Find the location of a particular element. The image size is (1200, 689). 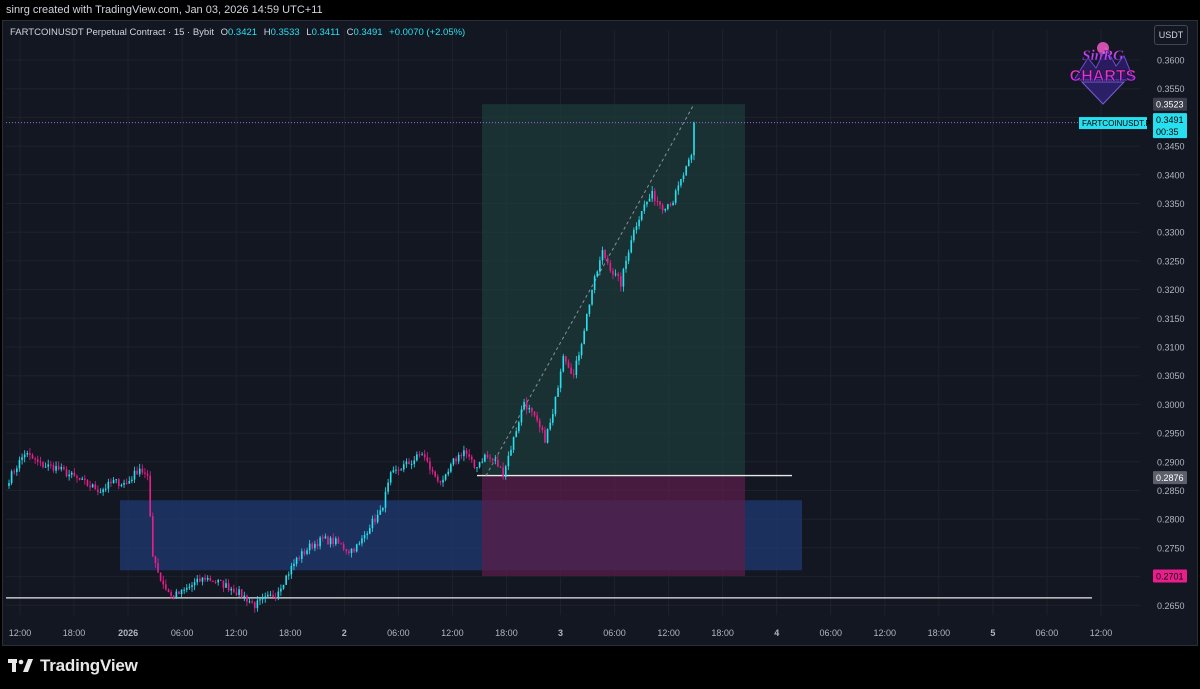

entry-price-label: 0.2876 is located at coordinates (1170, 478).